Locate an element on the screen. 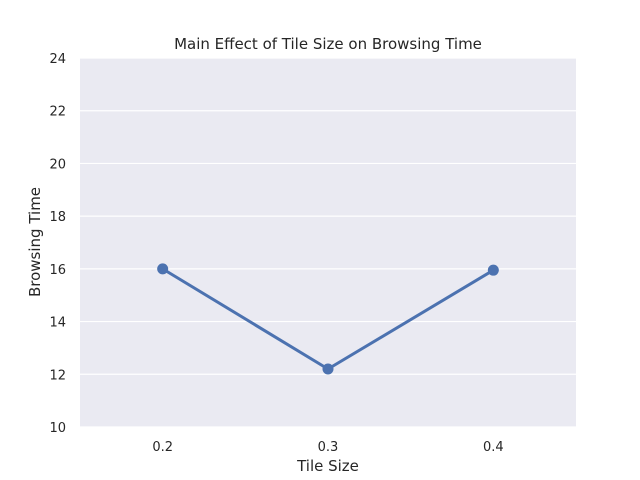 This screenshot has width=640, height=480. y-tick-label: 18 is located at coordinates (57, 217).